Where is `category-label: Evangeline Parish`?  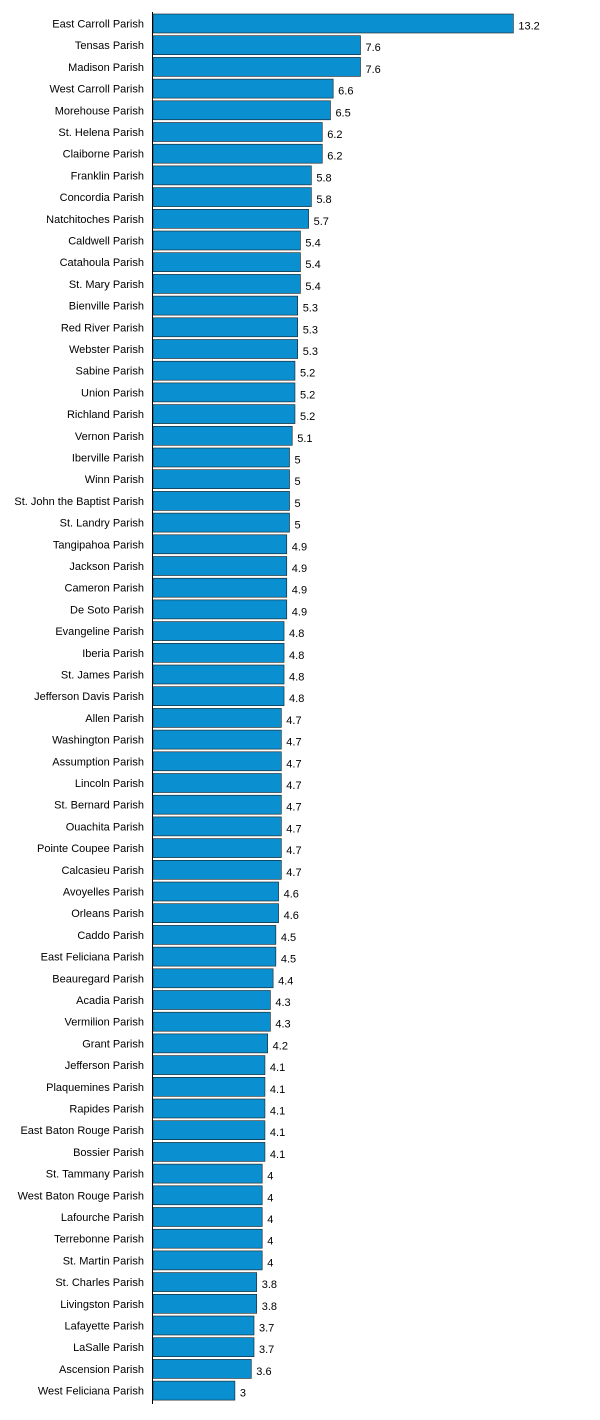
category-label: Evangeline Parish is located at coordinates (99, 632).